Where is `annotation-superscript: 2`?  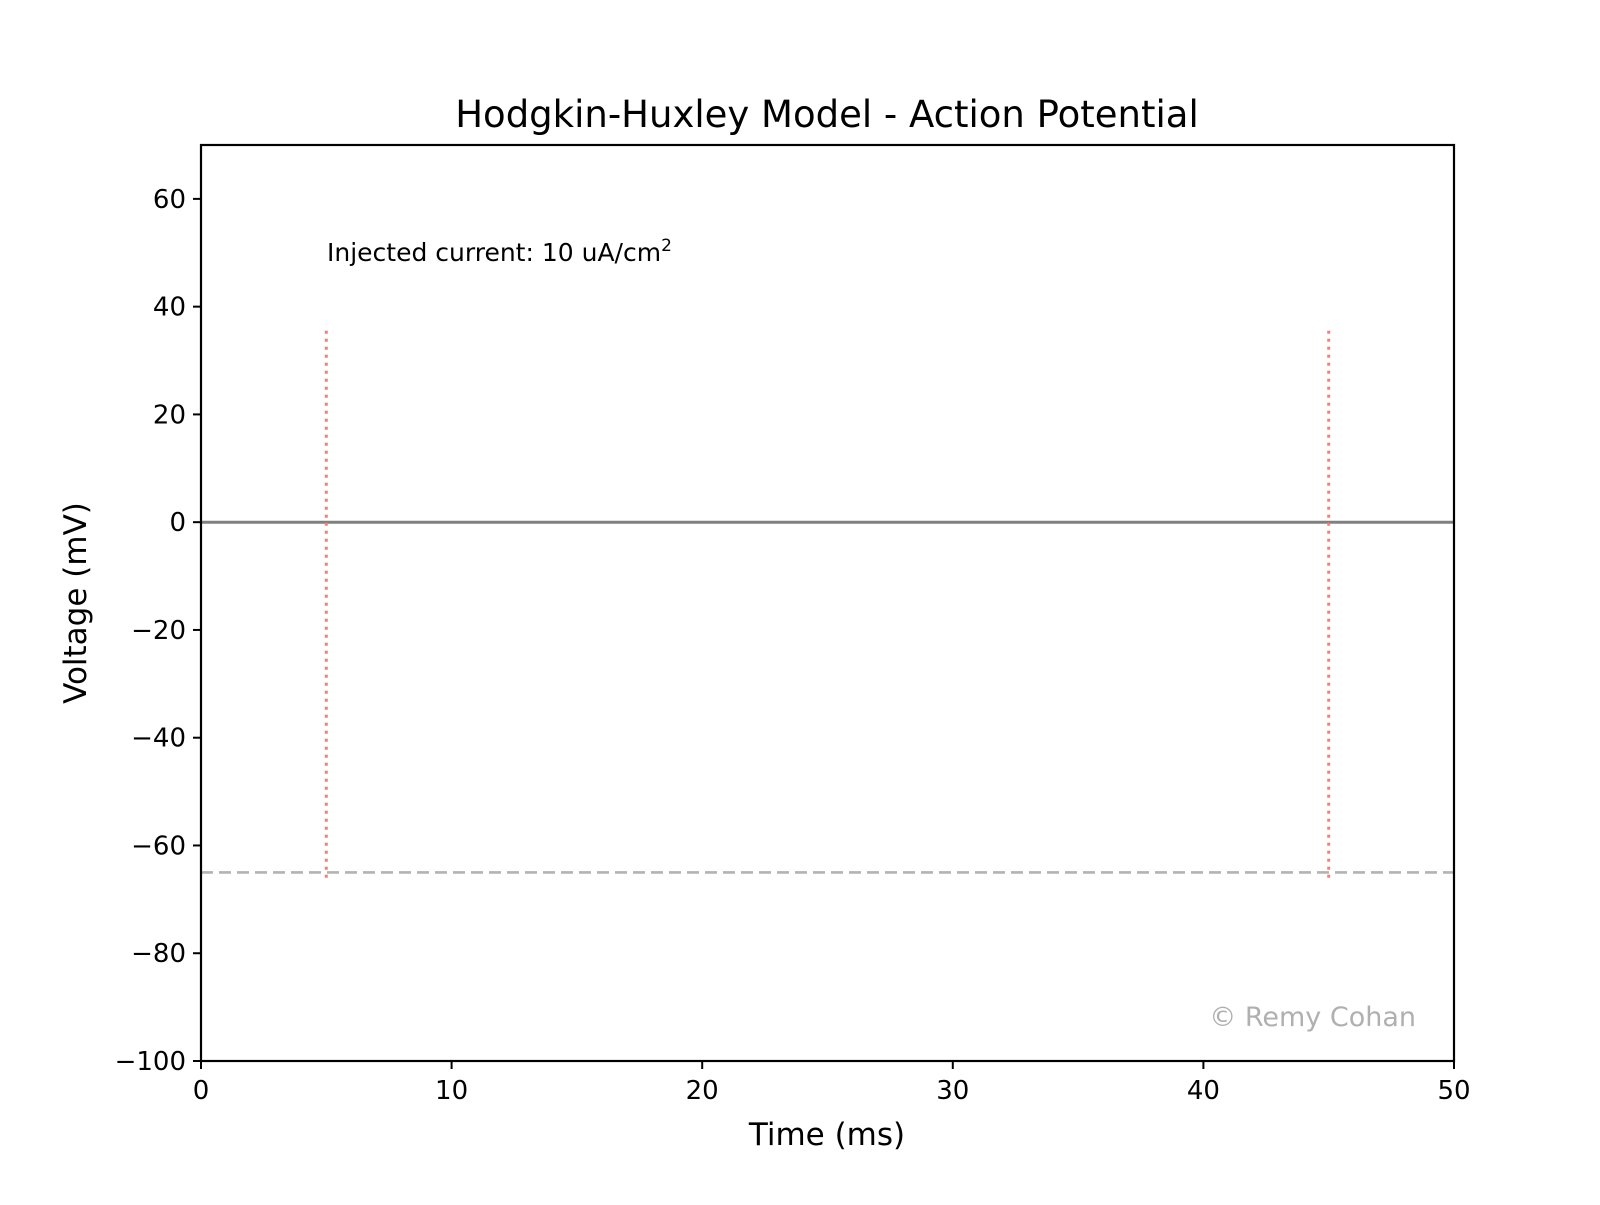
annotation-superscript: 2 is located at coordinates (666, 246).